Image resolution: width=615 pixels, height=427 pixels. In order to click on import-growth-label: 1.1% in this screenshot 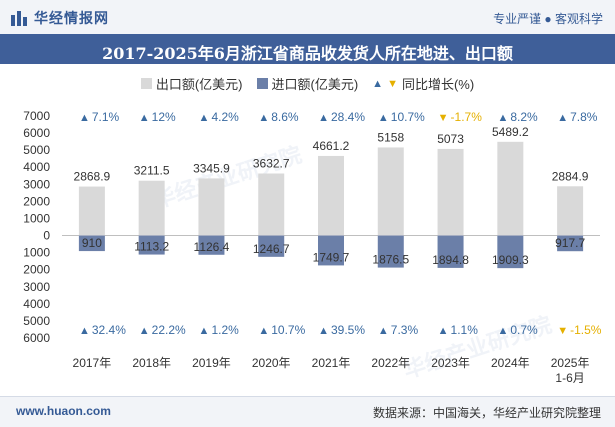, I will do `click(465, 330)`.